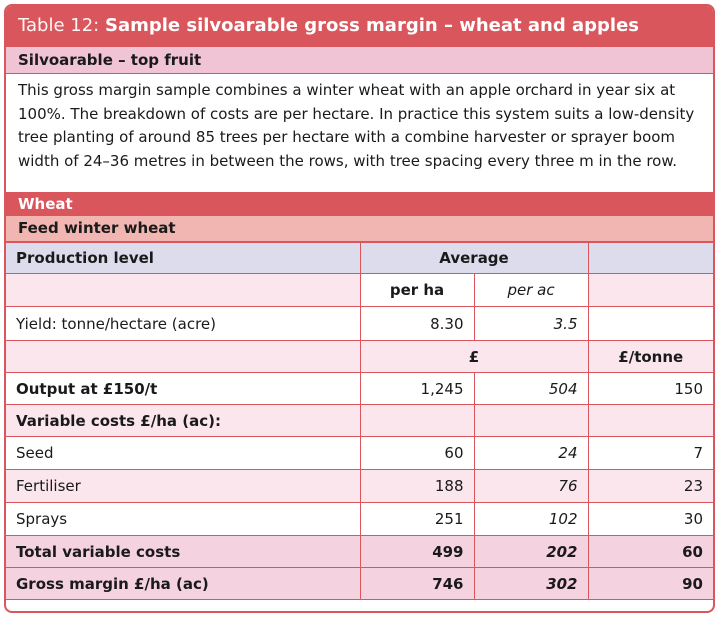 The height and width of the screenshot is (617, 719). I want to click on table-row: per ha per ac, so click(359, 290).